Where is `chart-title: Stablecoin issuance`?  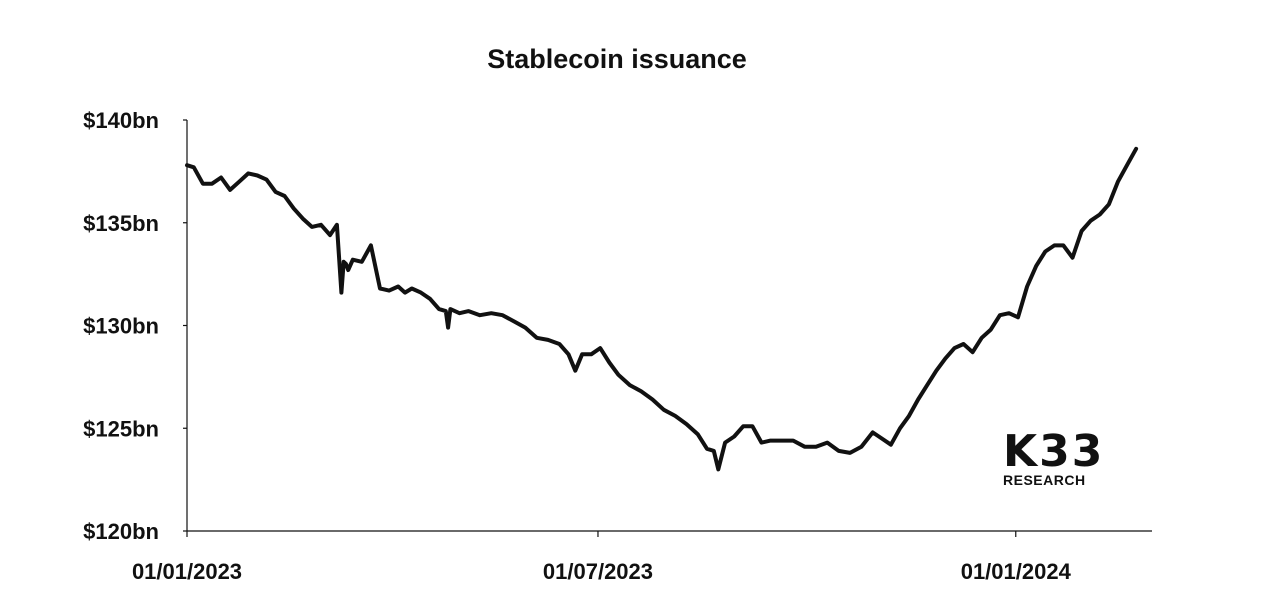 chart-title: Stablecoin issuance is located at coordinates (617, 59).